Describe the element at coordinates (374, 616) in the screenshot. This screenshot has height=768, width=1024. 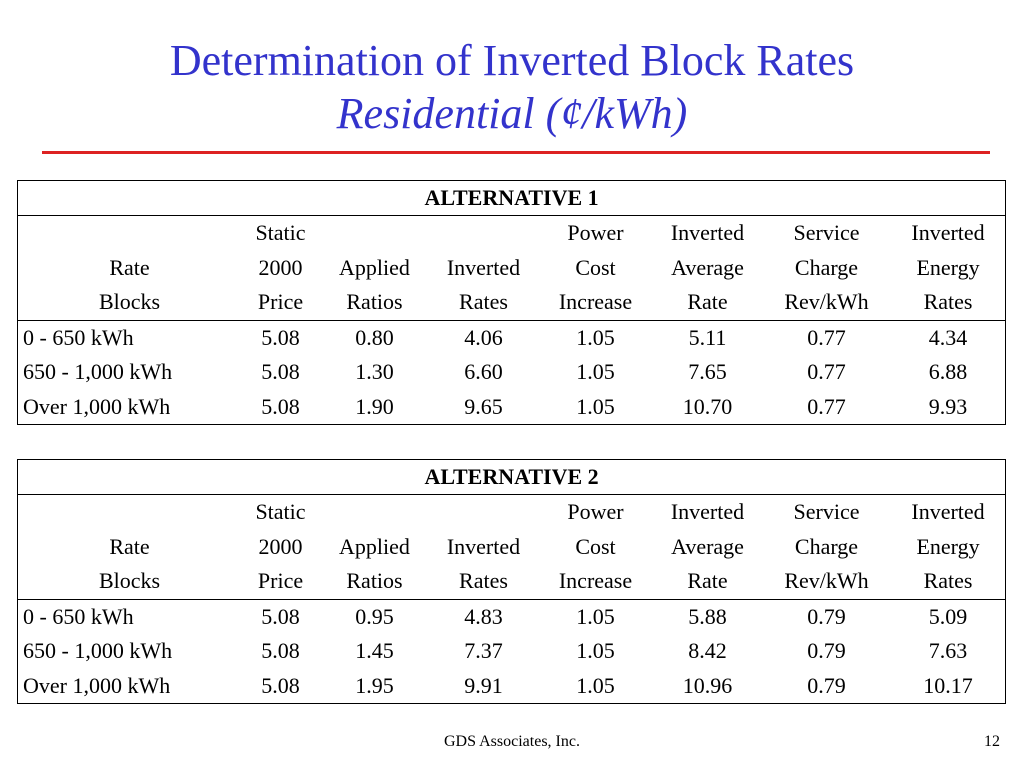
I see `data-cell: 0.95` at that location.